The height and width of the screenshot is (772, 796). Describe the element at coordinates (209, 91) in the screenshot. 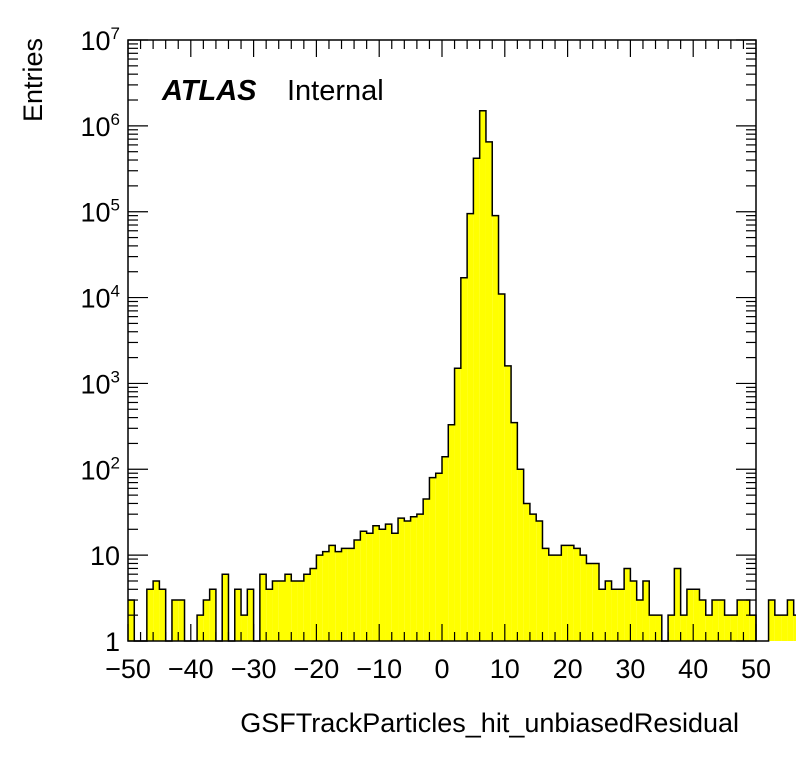

I see `atlas-label: ATLAS` at that location.